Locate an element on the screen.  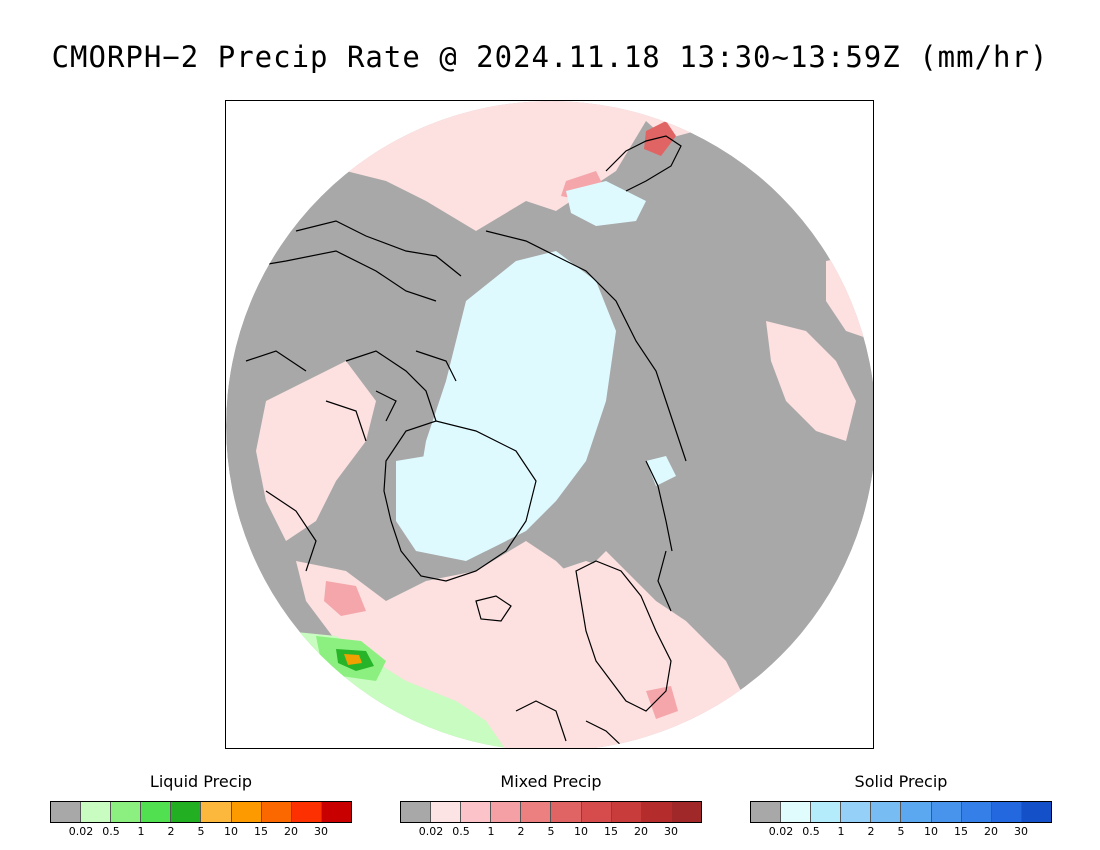
coastline-europe is located at coordinates (571, 724).